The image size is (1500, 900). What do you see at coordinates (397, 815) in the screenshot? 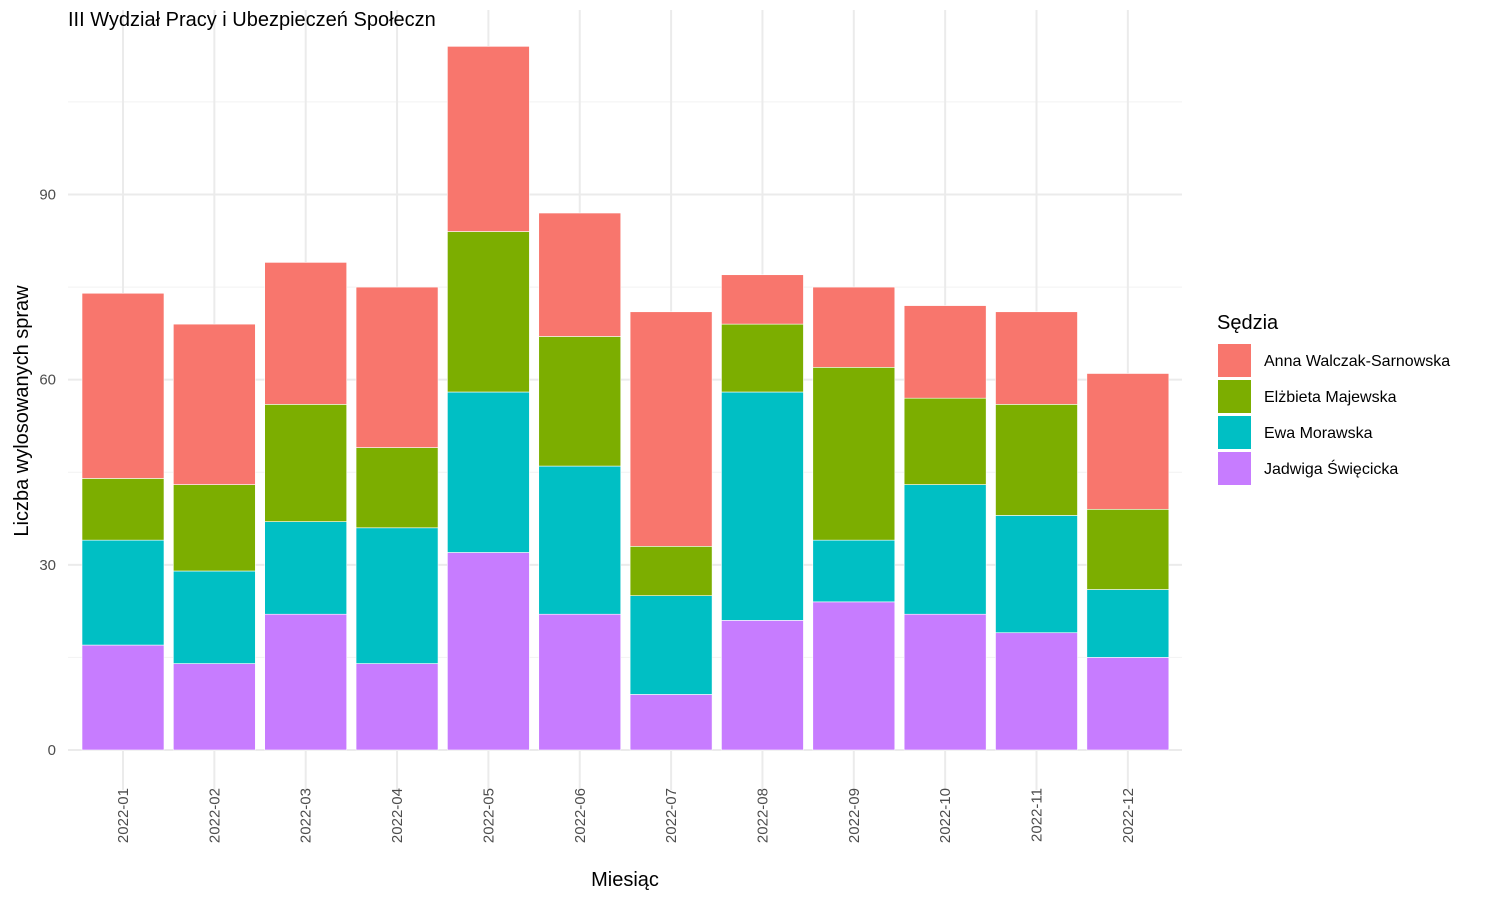
I see `x-tick-label: 2022-04` at bounding box center [397, 815].